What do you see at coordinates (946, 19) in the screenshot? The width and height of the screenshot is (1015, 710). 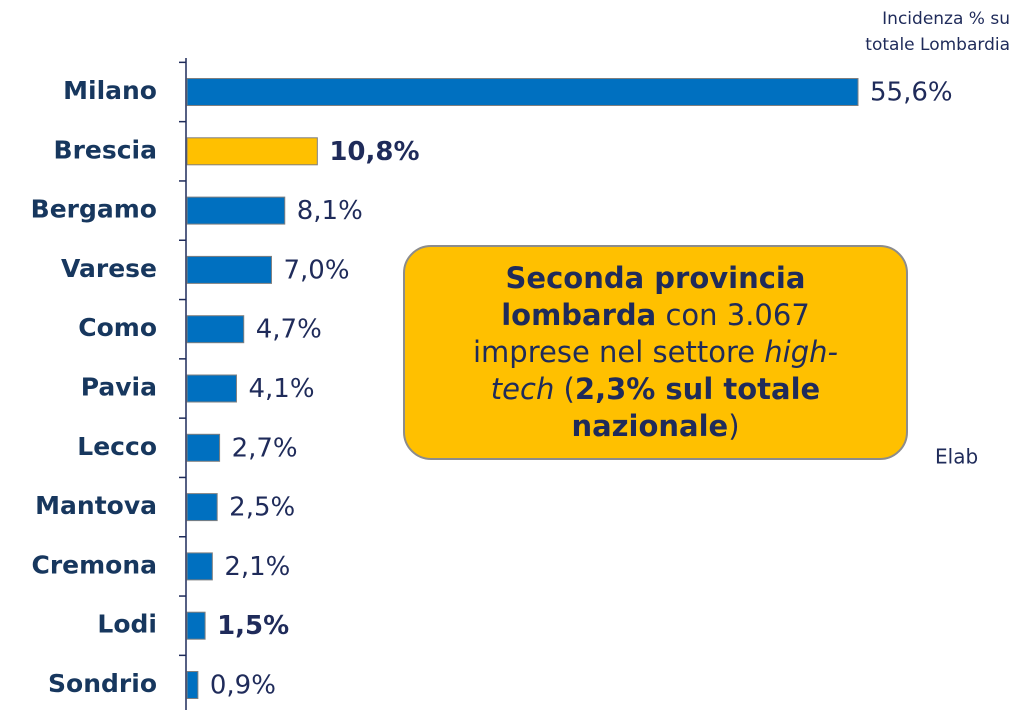 I see `axis-label: Incidenza % su` at bounding box center [946, 19].